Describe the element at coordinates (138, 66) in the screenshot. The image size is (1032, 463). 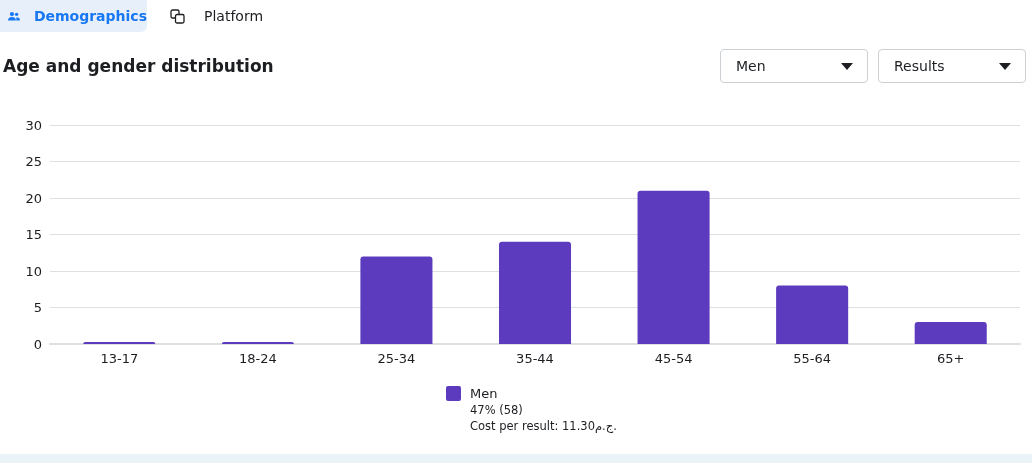
I see `chart-title: Age and gender distribution` at that location.